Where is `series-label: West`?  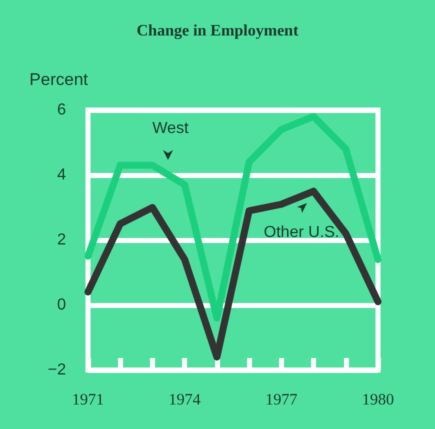 series-label: West is located at coordinates (171, 128).